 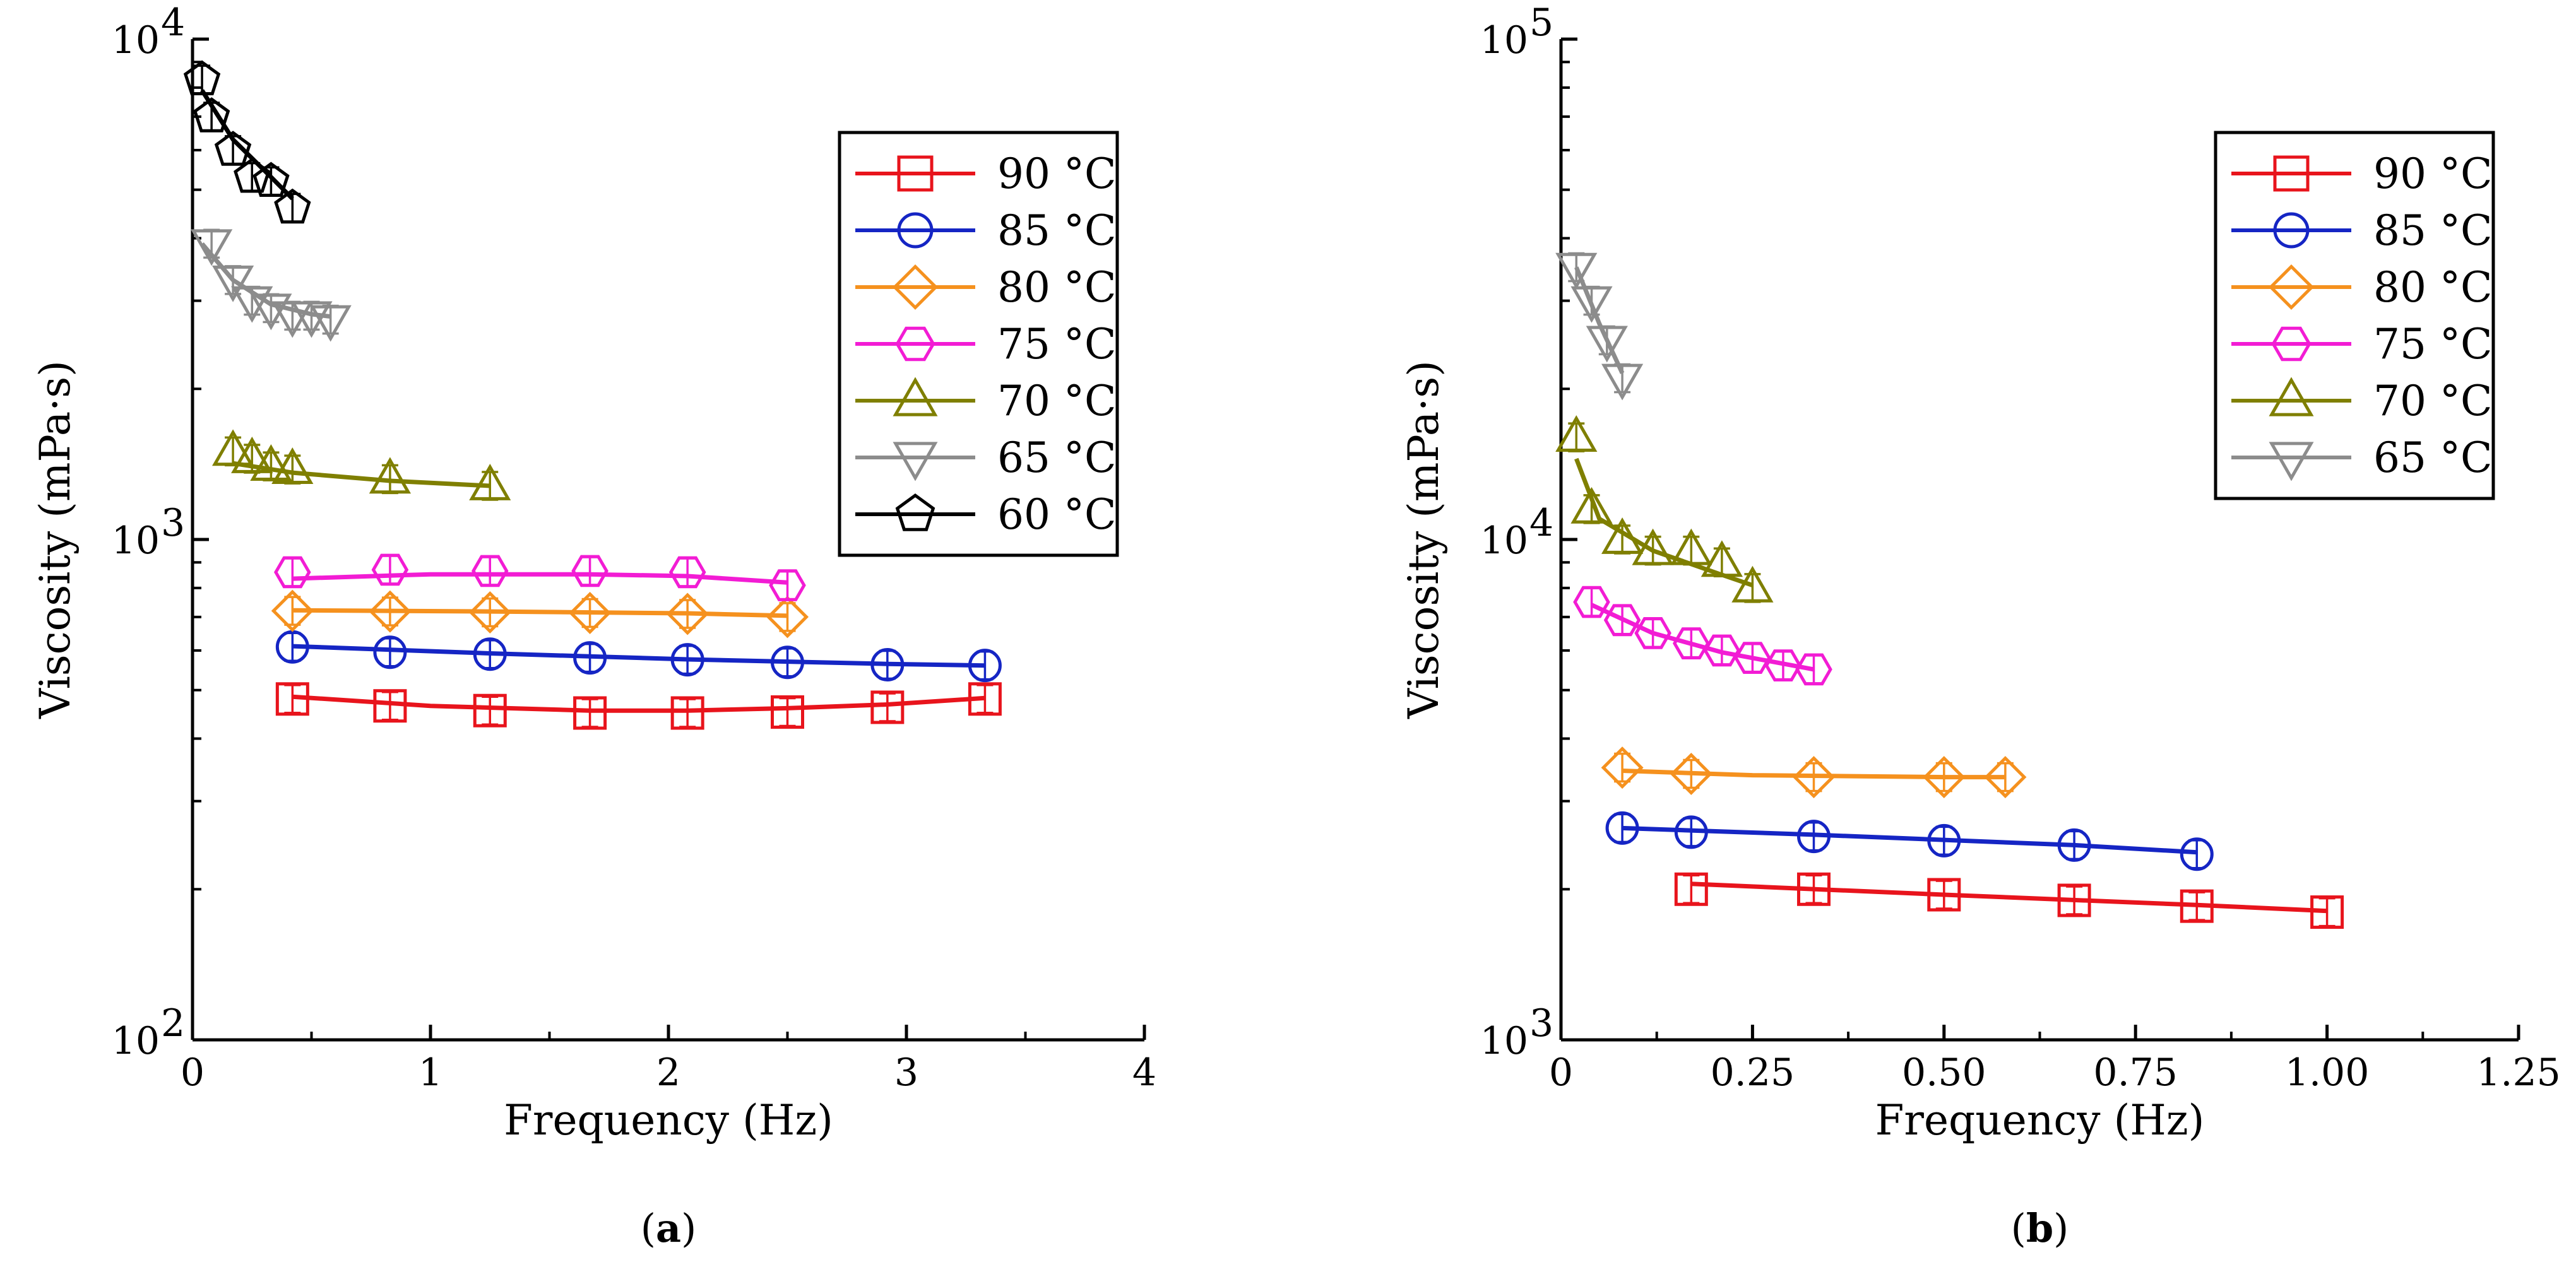 I want to click on legend: 90 °C 85 °C 80 °C 75 °C 70 °C 65 °C 60 °C, so click(x=979, y=344).